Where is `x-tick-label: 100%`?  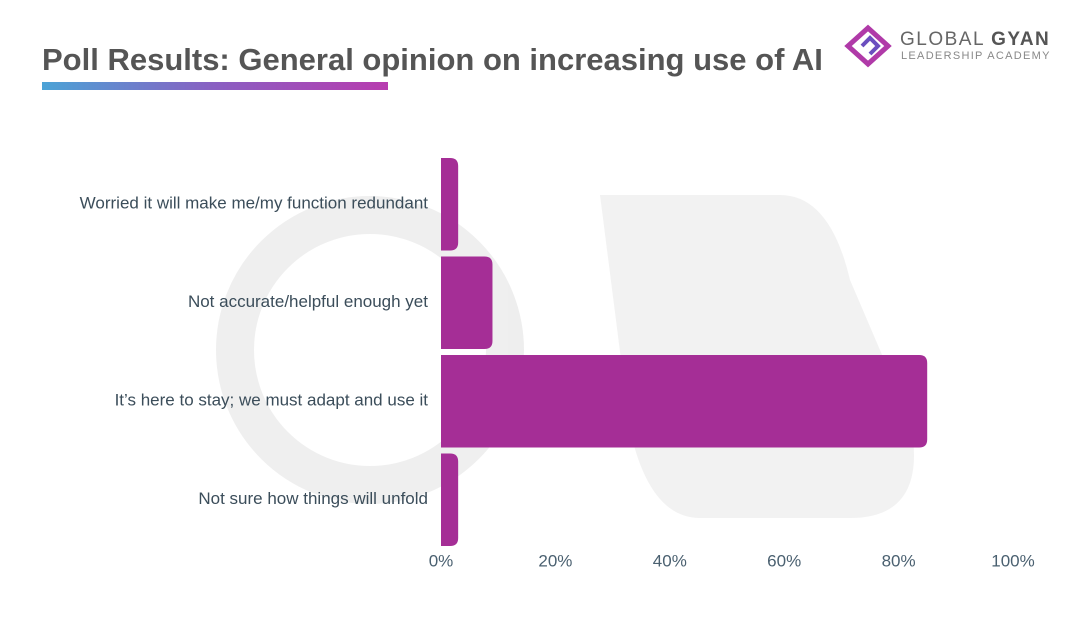 x-tick-label: 100% is located at coordinates (1012, 560).